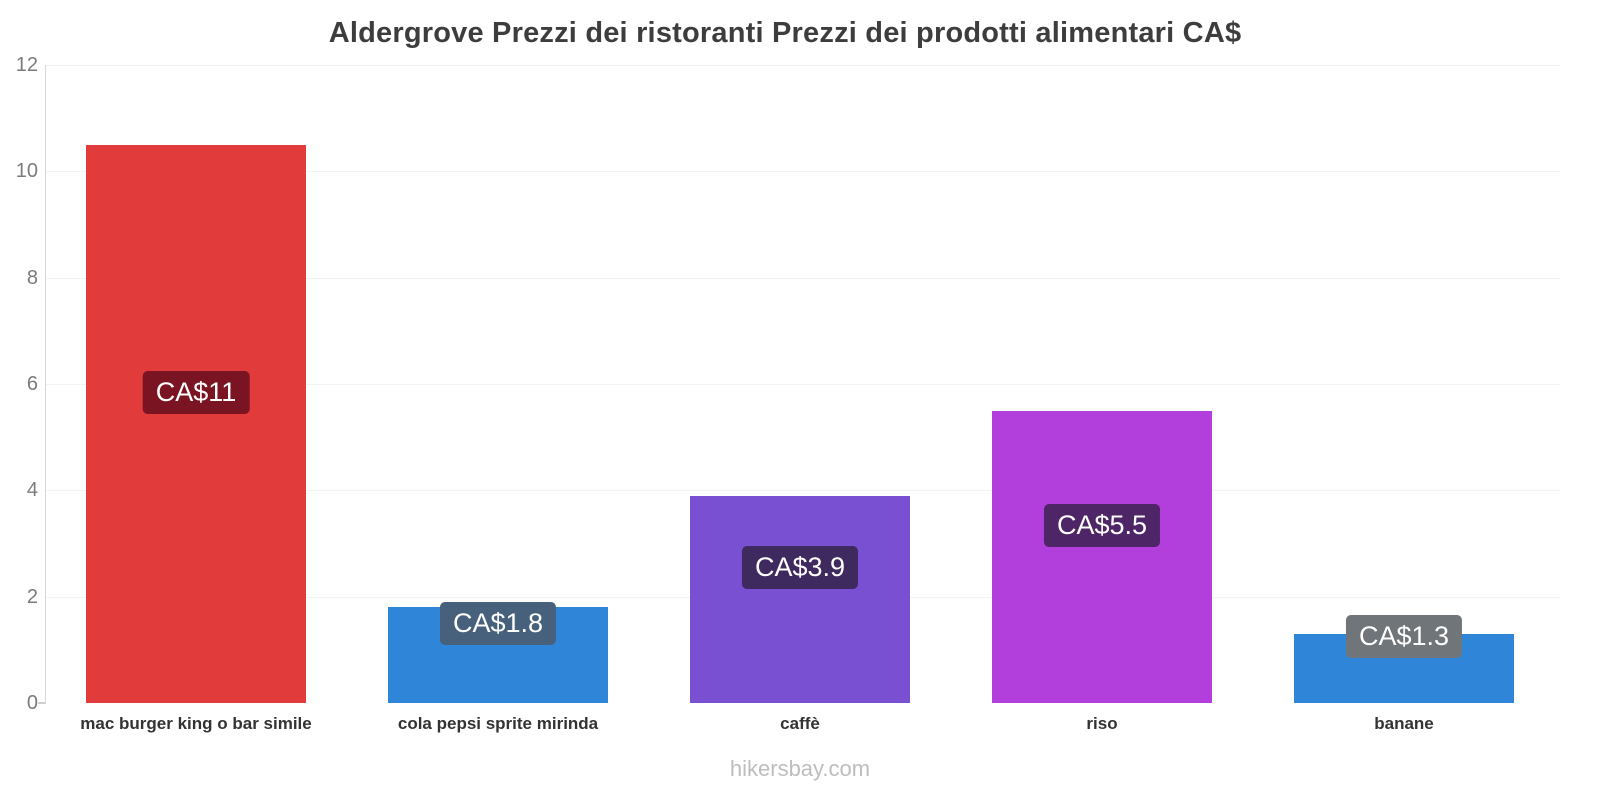 This screenshot has width=1600, height=800. Describe the element at coordinates (800, 723) in the screenshot. I see `x-axis-category-label: caffè` at that location.